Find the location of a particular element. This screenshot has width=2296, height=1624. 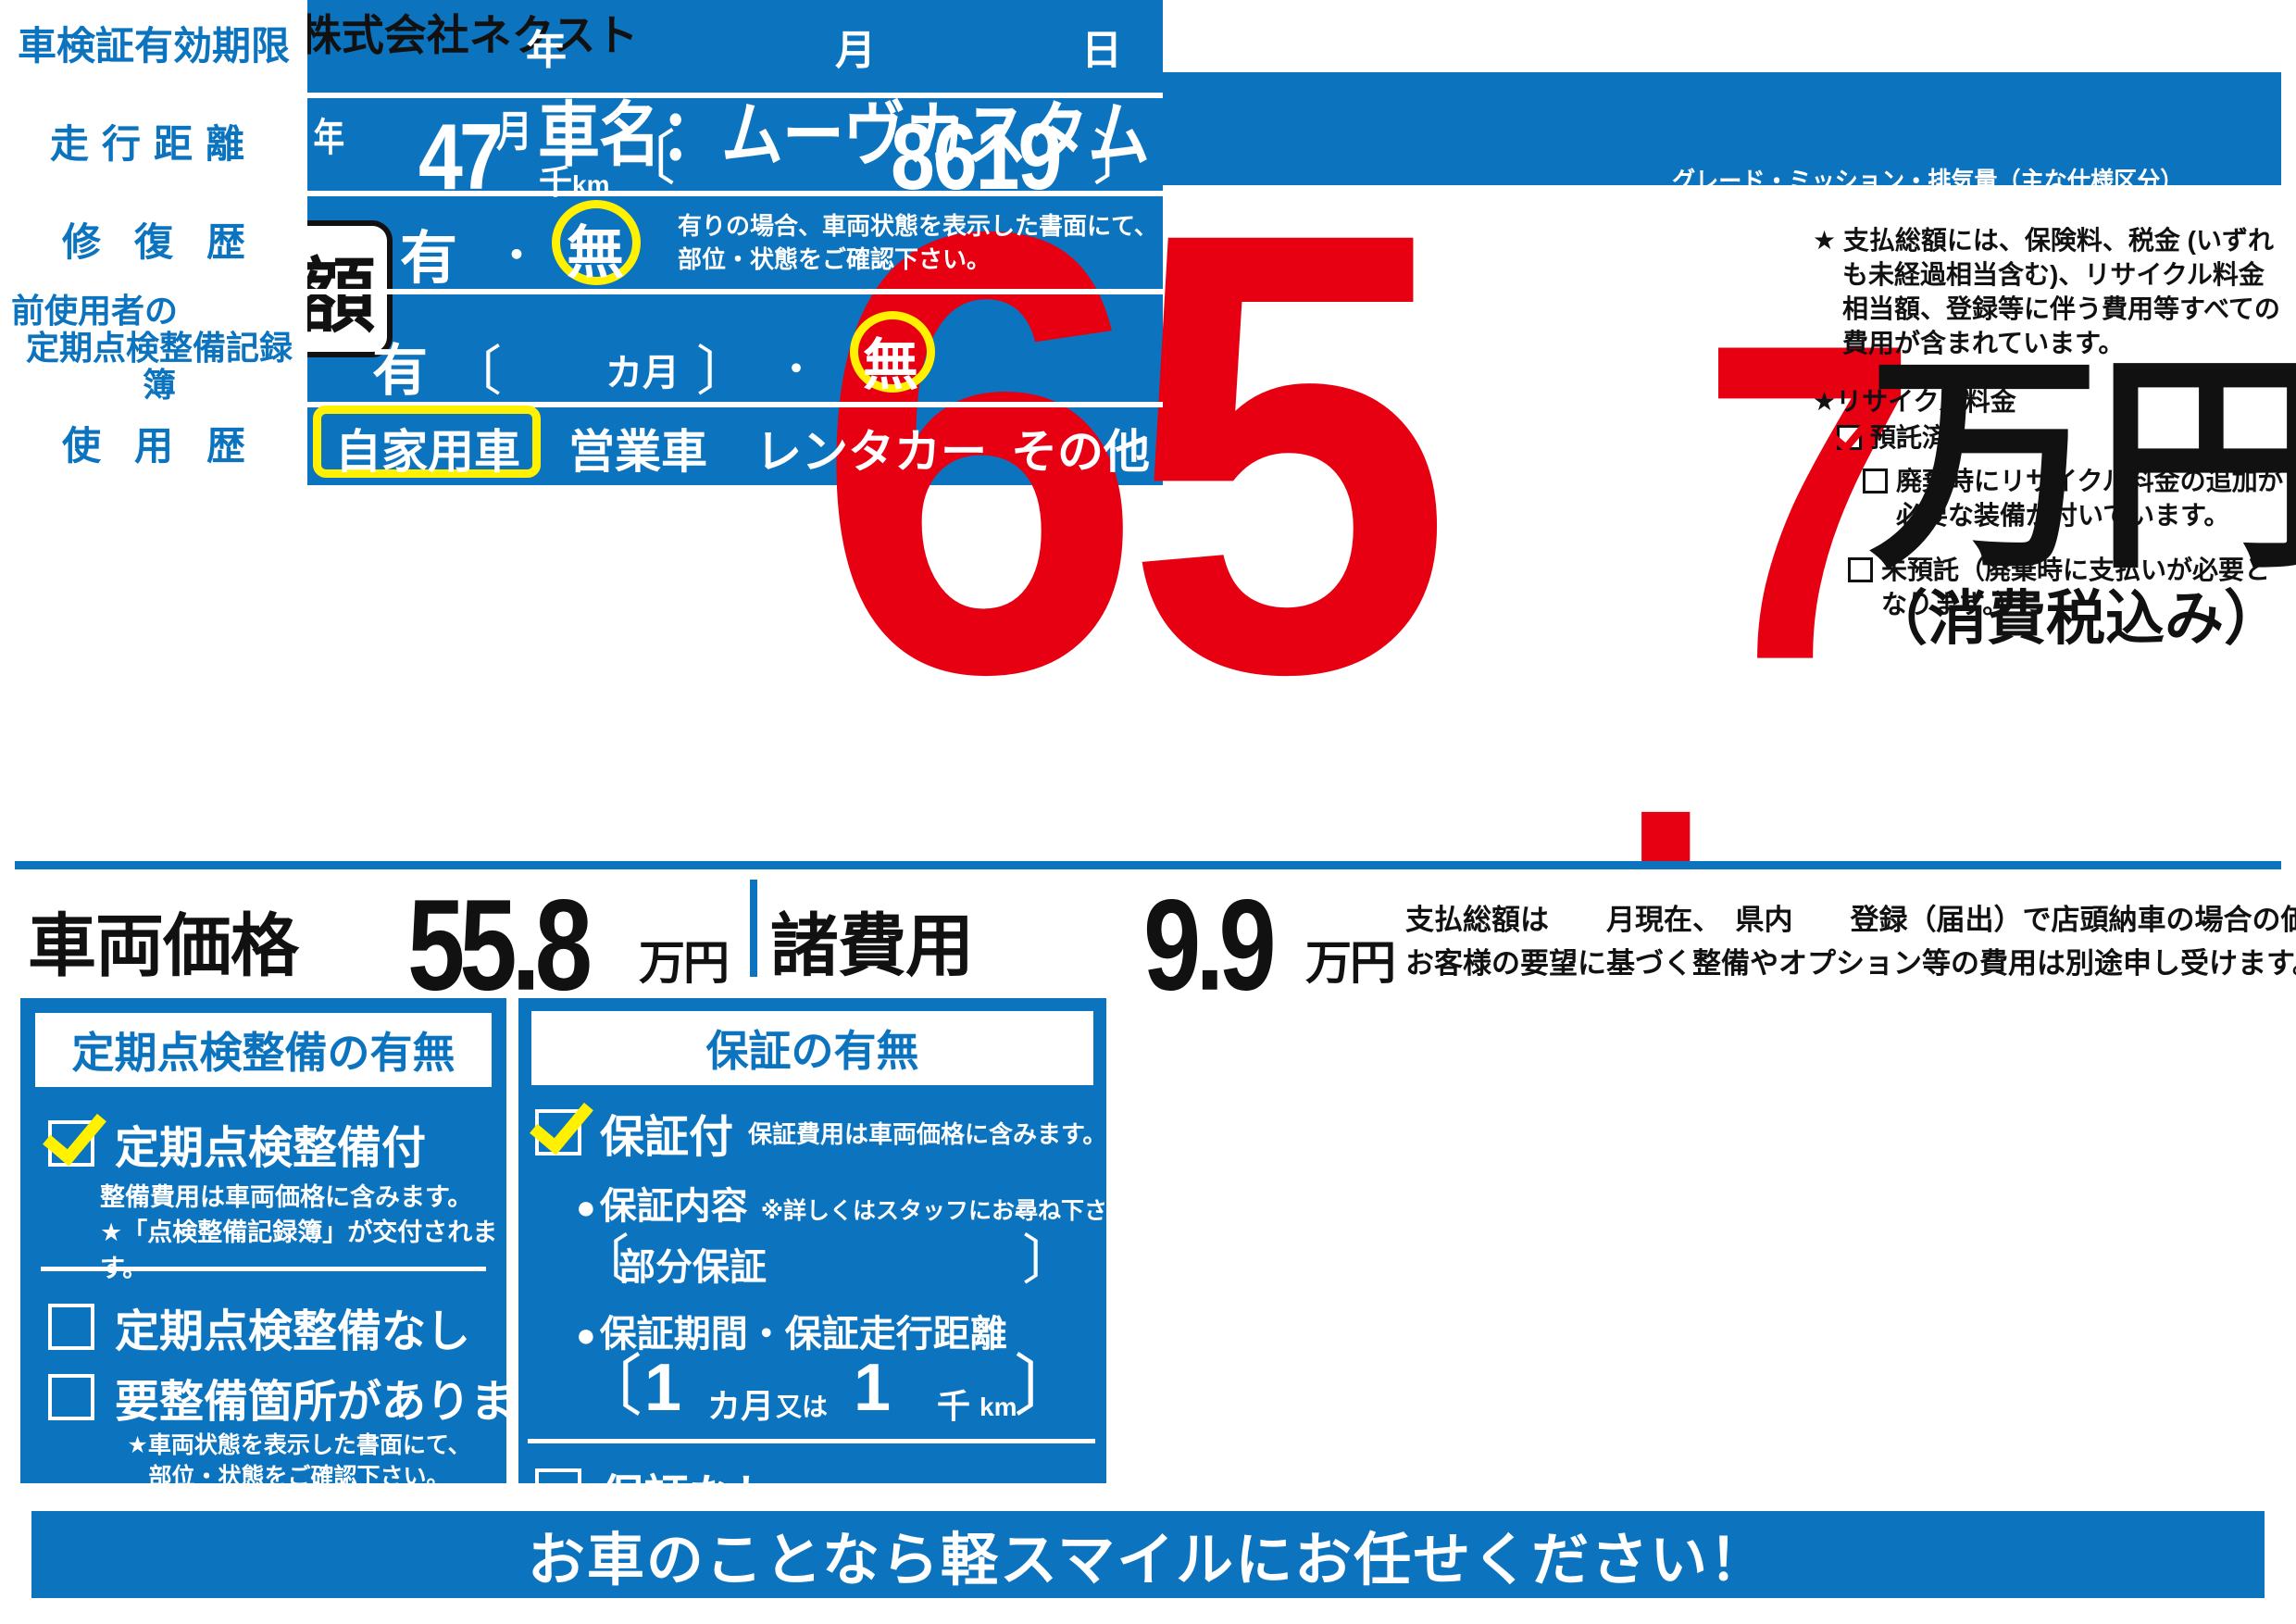

section-divider is located at coordinates (1148, 865).